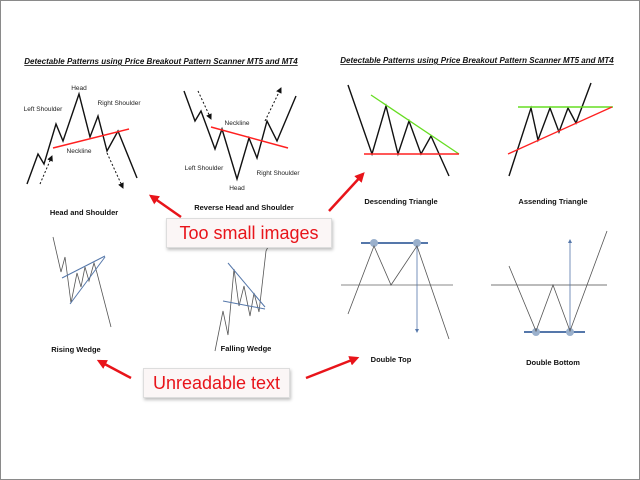 This screenshot has width=640, height=480. I want to click on pattern-label: Double Bottom, so click(553, 362).